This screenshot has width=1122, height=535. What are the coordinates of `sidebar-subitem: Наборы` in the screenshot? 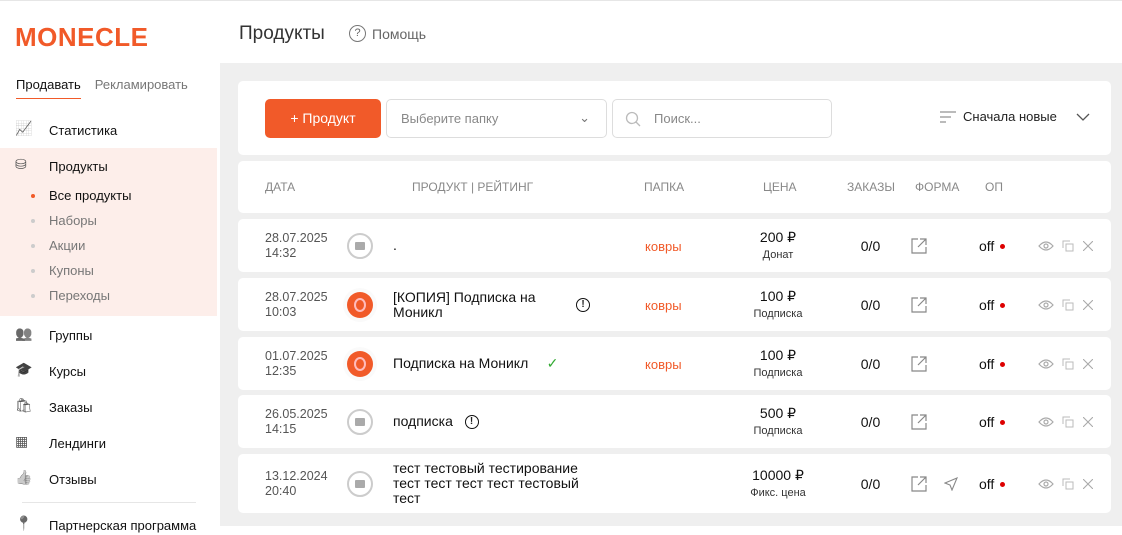 It's located at (64, 220).